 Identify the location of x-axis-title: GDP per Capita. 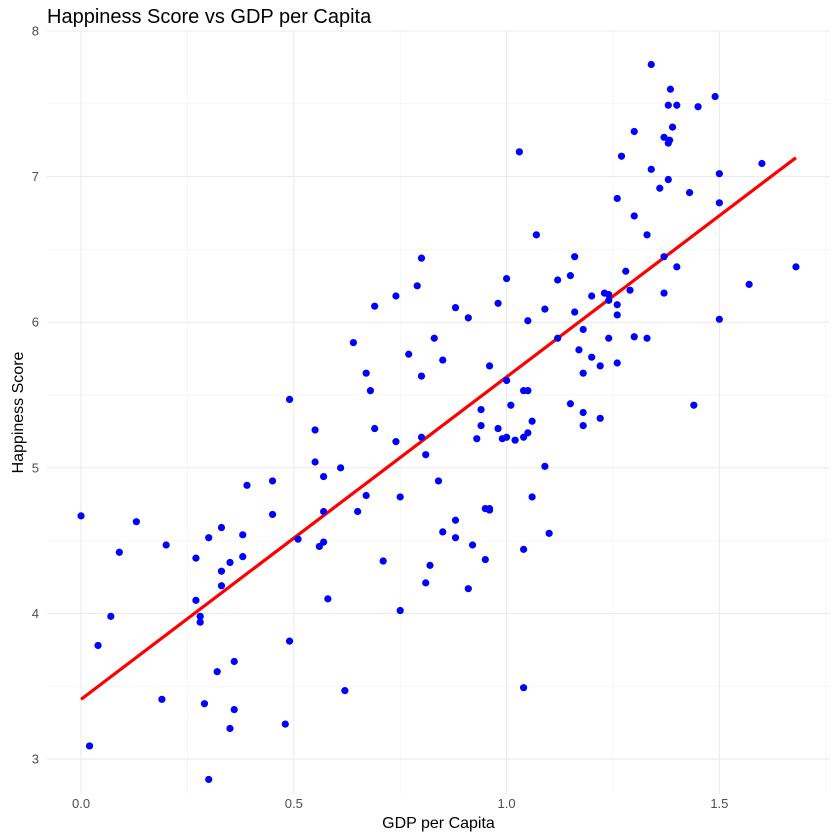
(438, 823).